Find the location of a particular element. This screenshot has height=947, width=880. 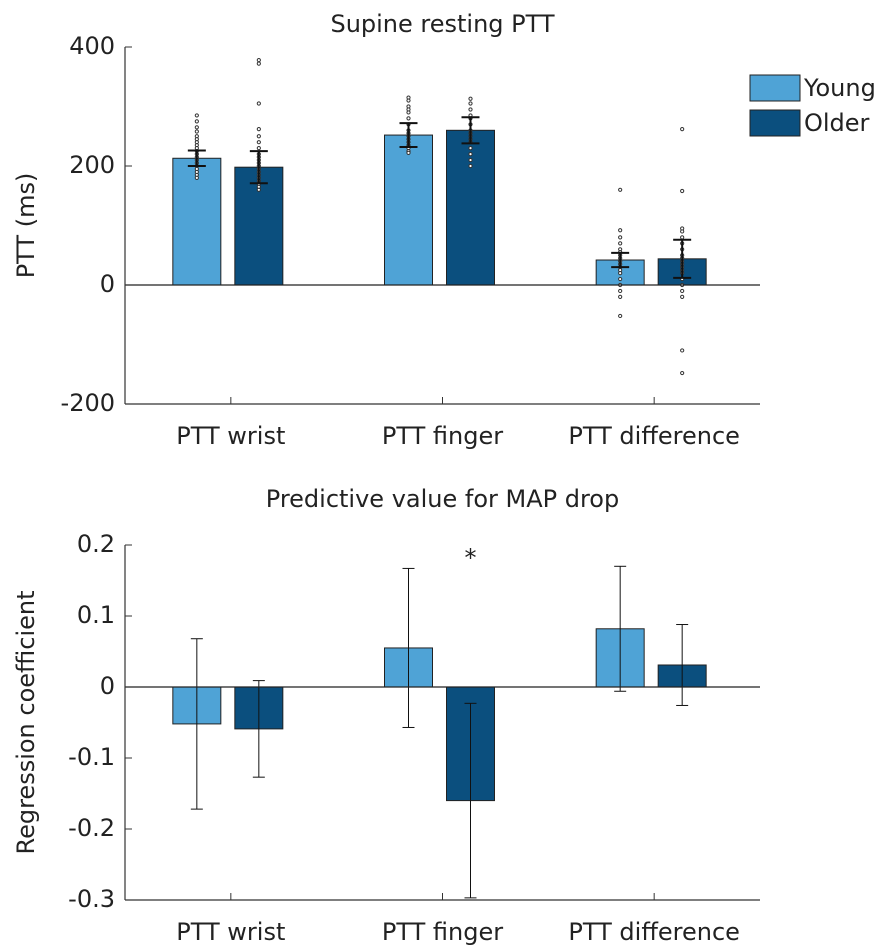

bar is located at coordinates (408, 210).